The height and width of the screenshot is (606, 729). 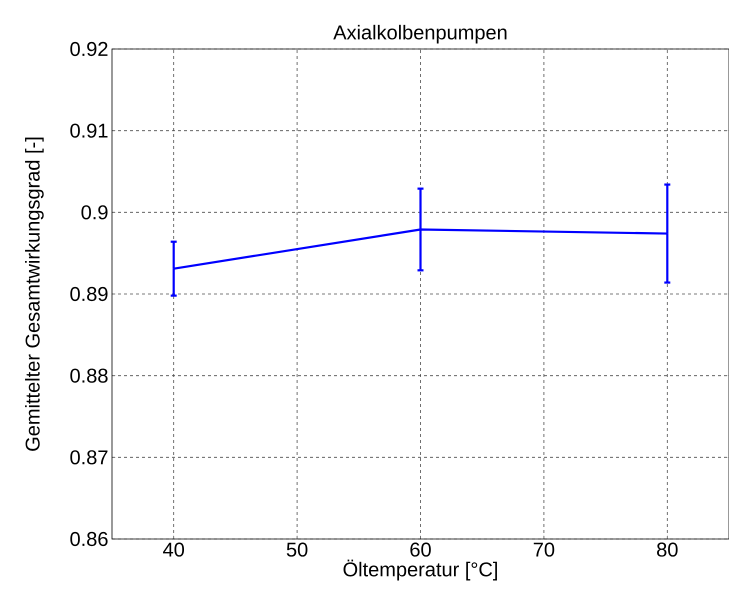 I want to click on x-tick-label: 60, so click(x=420, y=549).